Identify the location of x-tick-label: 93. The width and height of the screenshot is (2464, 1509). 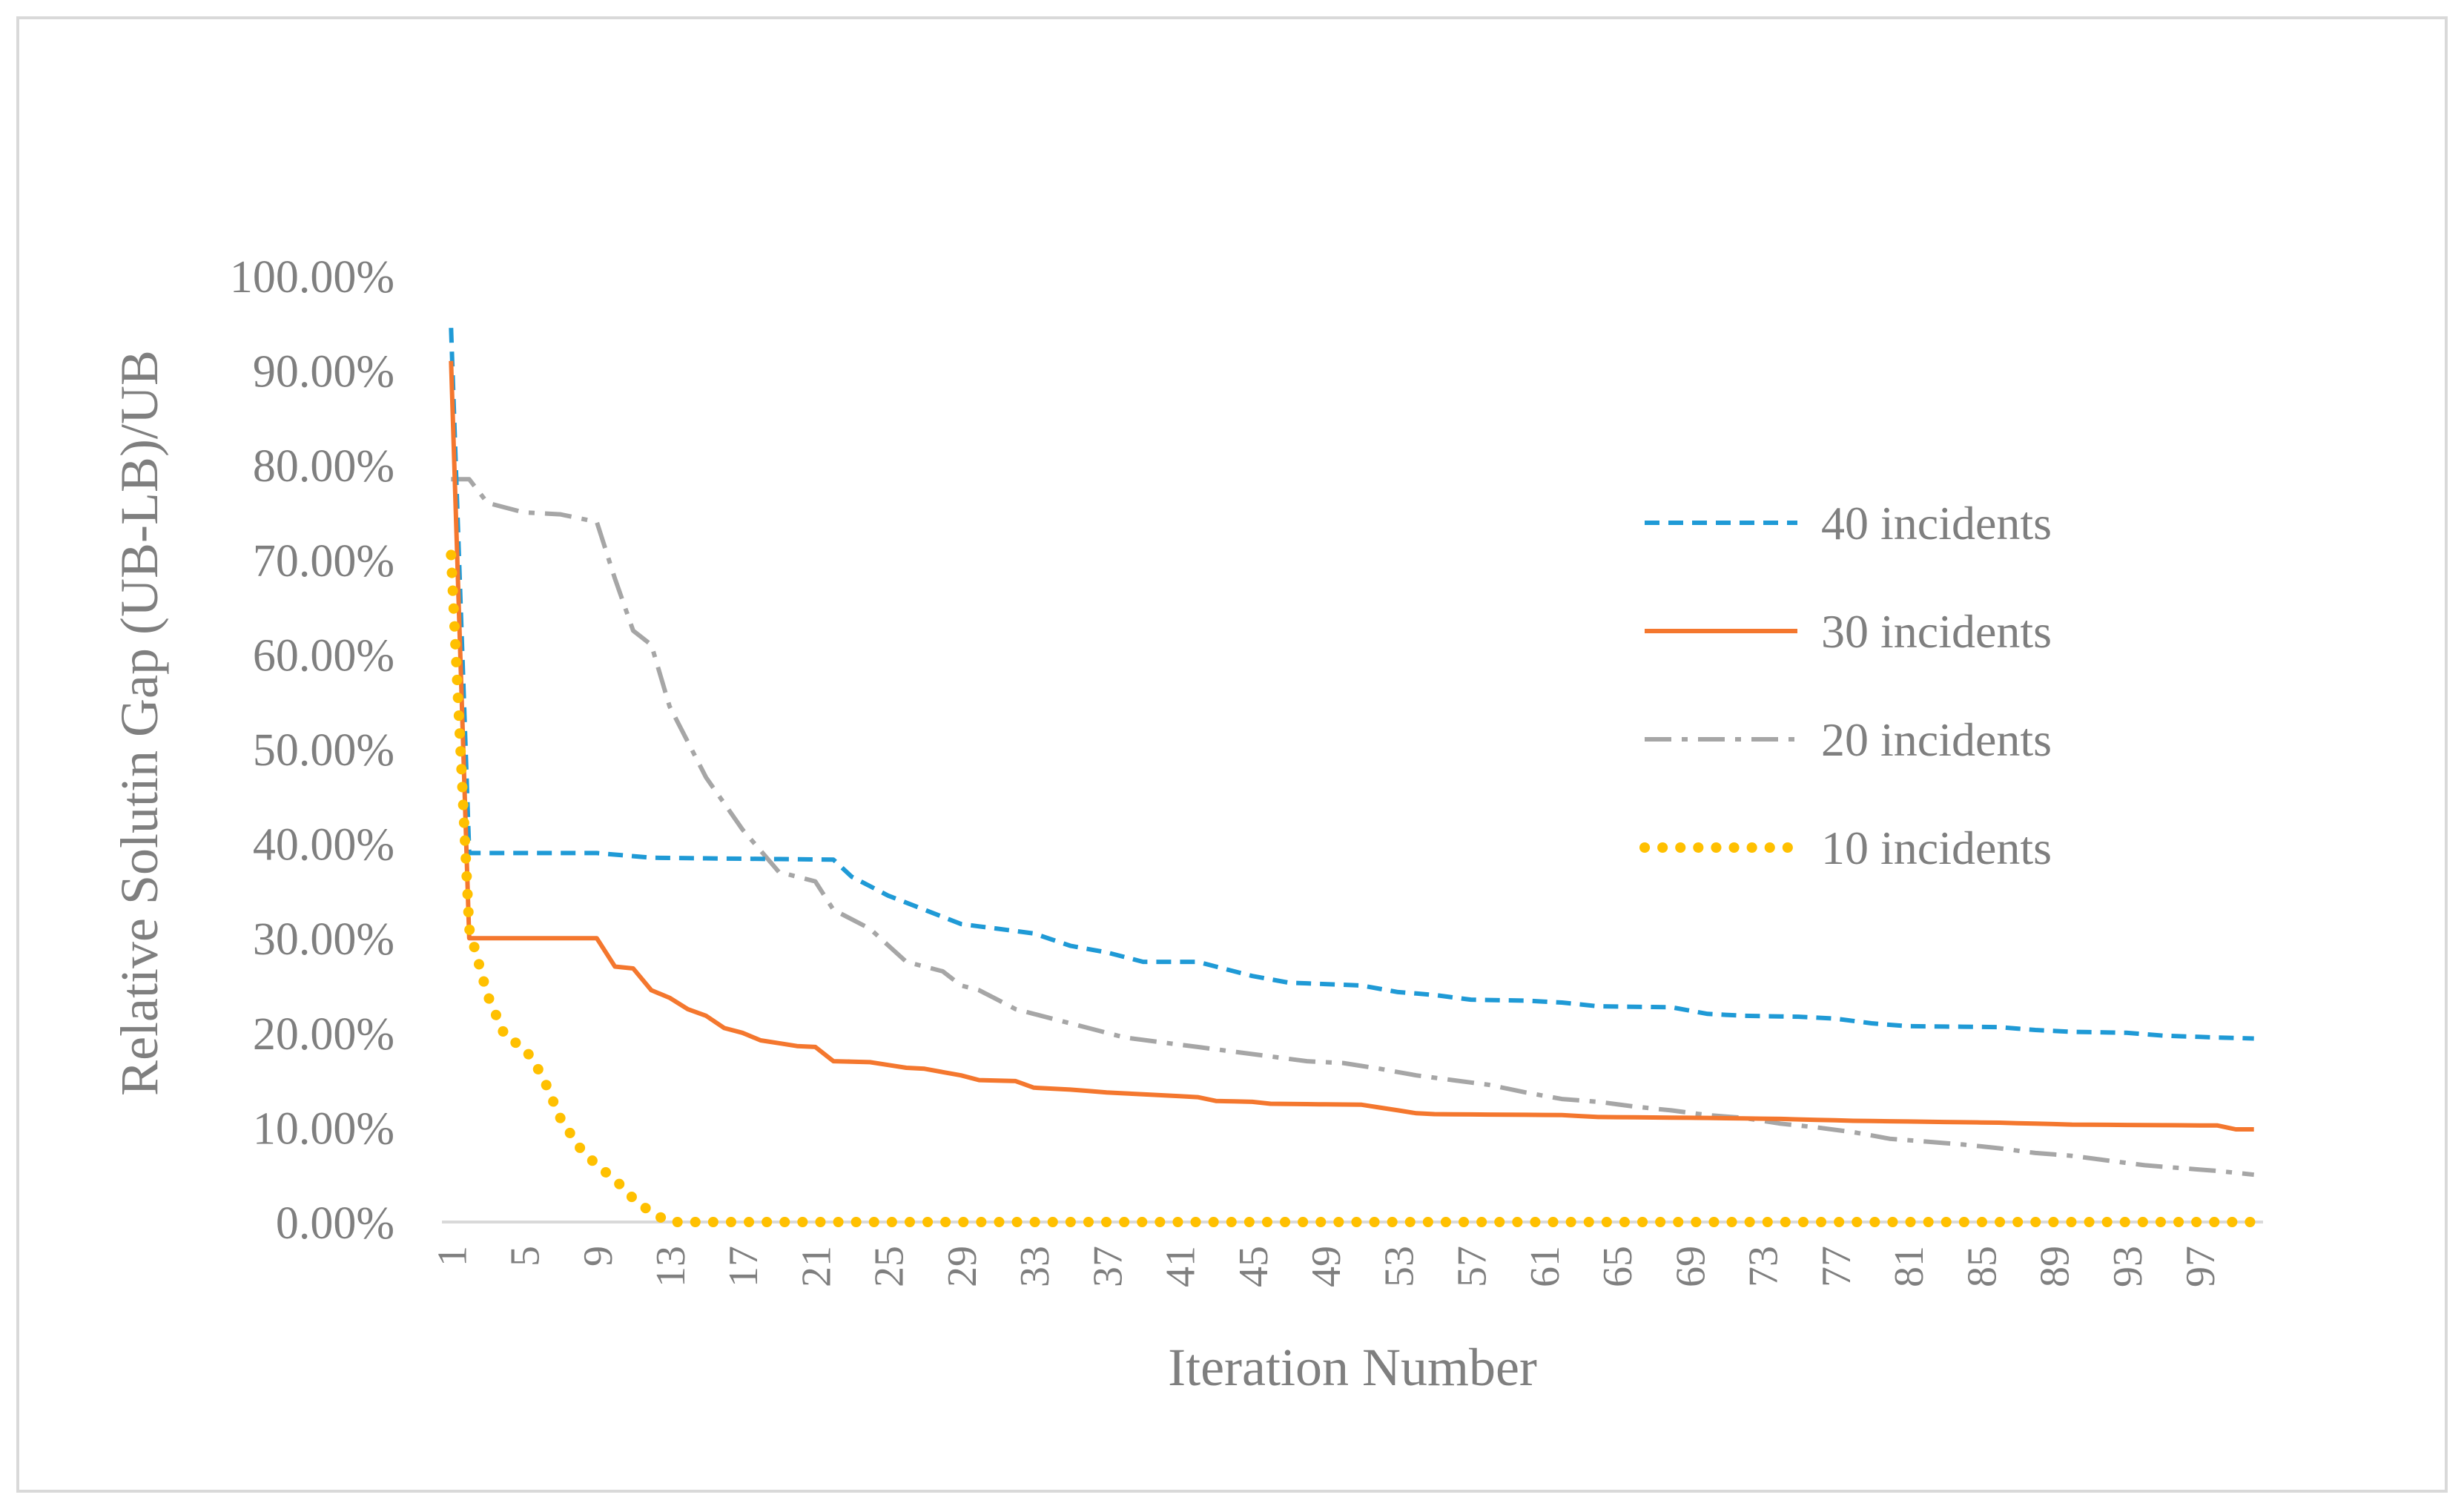
(2128, 1267).